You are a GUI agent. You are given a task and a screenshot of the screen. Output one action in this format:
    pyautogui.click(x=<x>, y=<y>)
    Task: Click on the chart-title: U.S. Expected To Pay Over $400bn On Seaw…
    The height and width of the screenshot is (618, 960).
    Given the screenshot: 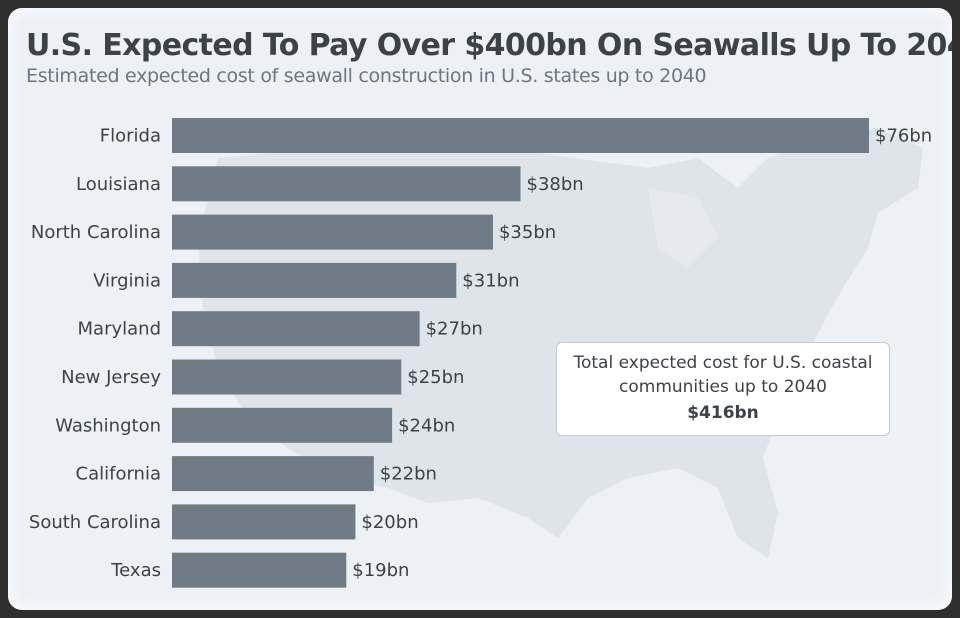 What is the action you would take?
    pyautogui.click(x=489, y=45)
    